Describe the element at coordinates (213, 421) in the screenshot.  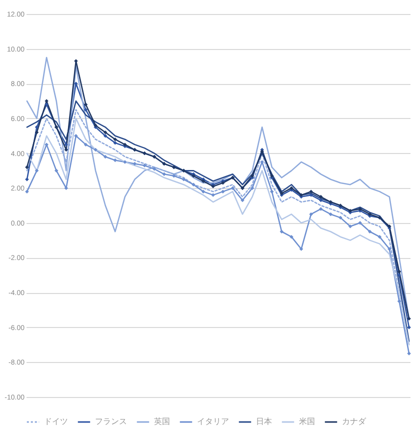
I see `legend-label: イタリア` at that location.